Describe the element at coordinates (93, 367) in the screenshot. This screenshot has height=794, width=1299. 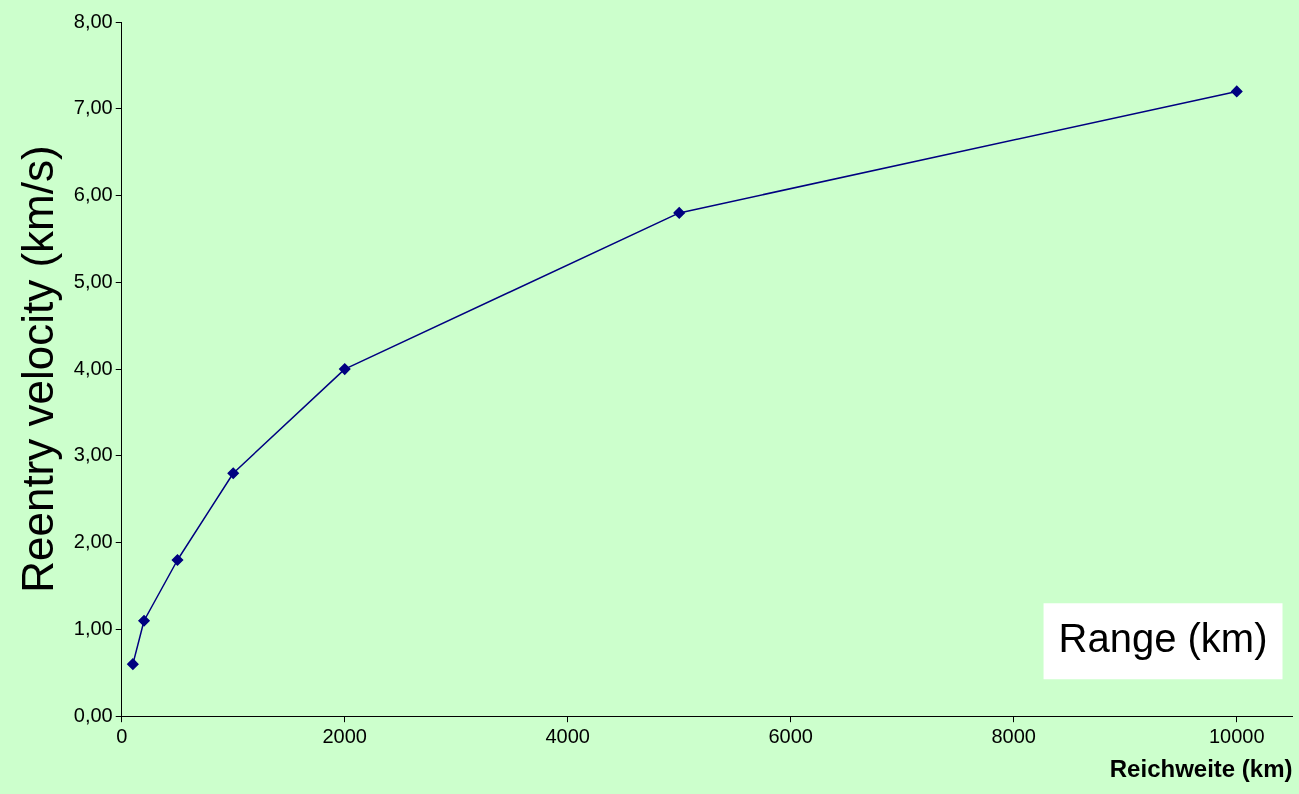
I see `y-tick-label: 4,00` at that location.